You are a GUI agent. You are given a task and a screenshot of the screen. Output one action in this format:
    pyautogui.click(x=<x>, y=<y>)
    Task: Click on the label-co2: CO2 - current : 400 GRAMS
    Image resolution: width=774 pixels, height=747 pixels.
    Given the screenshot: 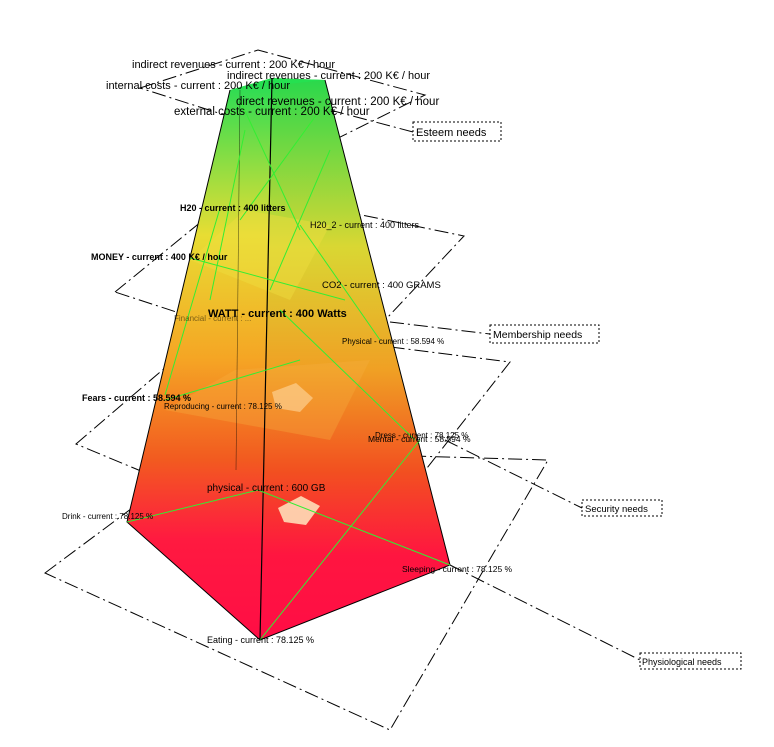 What is the action you would take?
    pyautogui.click(x=381, y=285)
    